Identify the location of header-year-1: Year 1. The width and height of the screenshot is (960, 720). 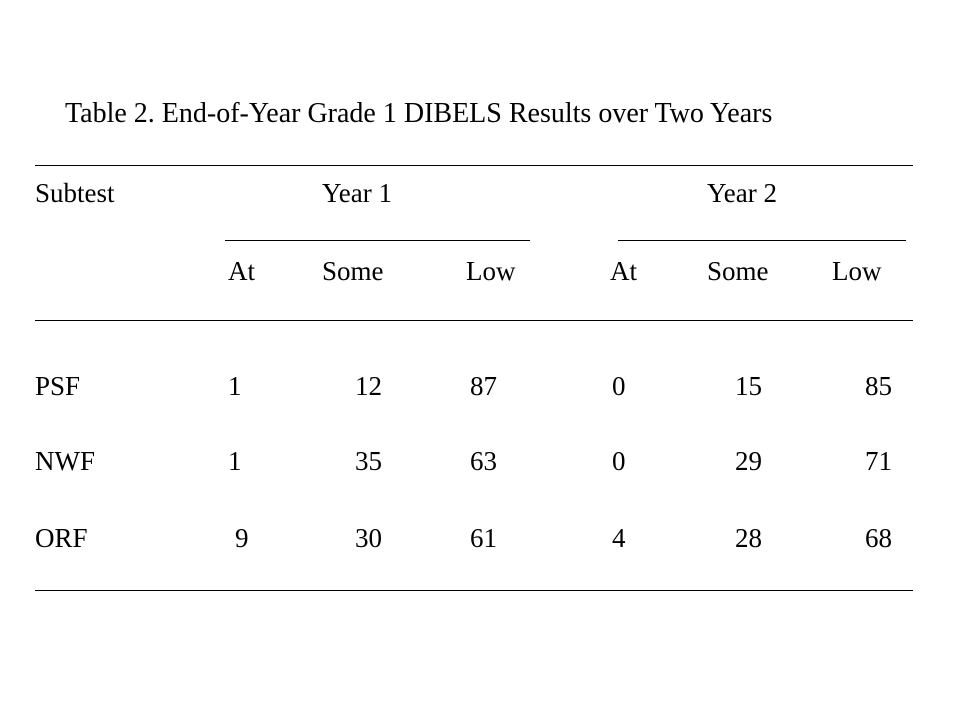
(357, 193).